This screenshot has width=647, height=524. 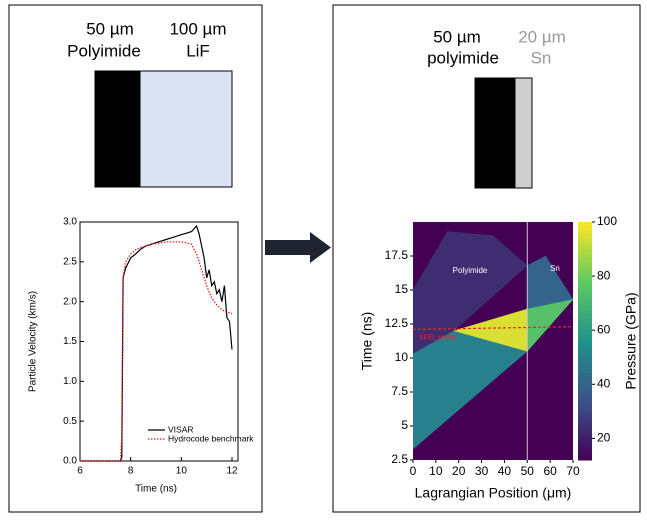 I want to click on x-tick-label: 70, so click(x=573, y=471).